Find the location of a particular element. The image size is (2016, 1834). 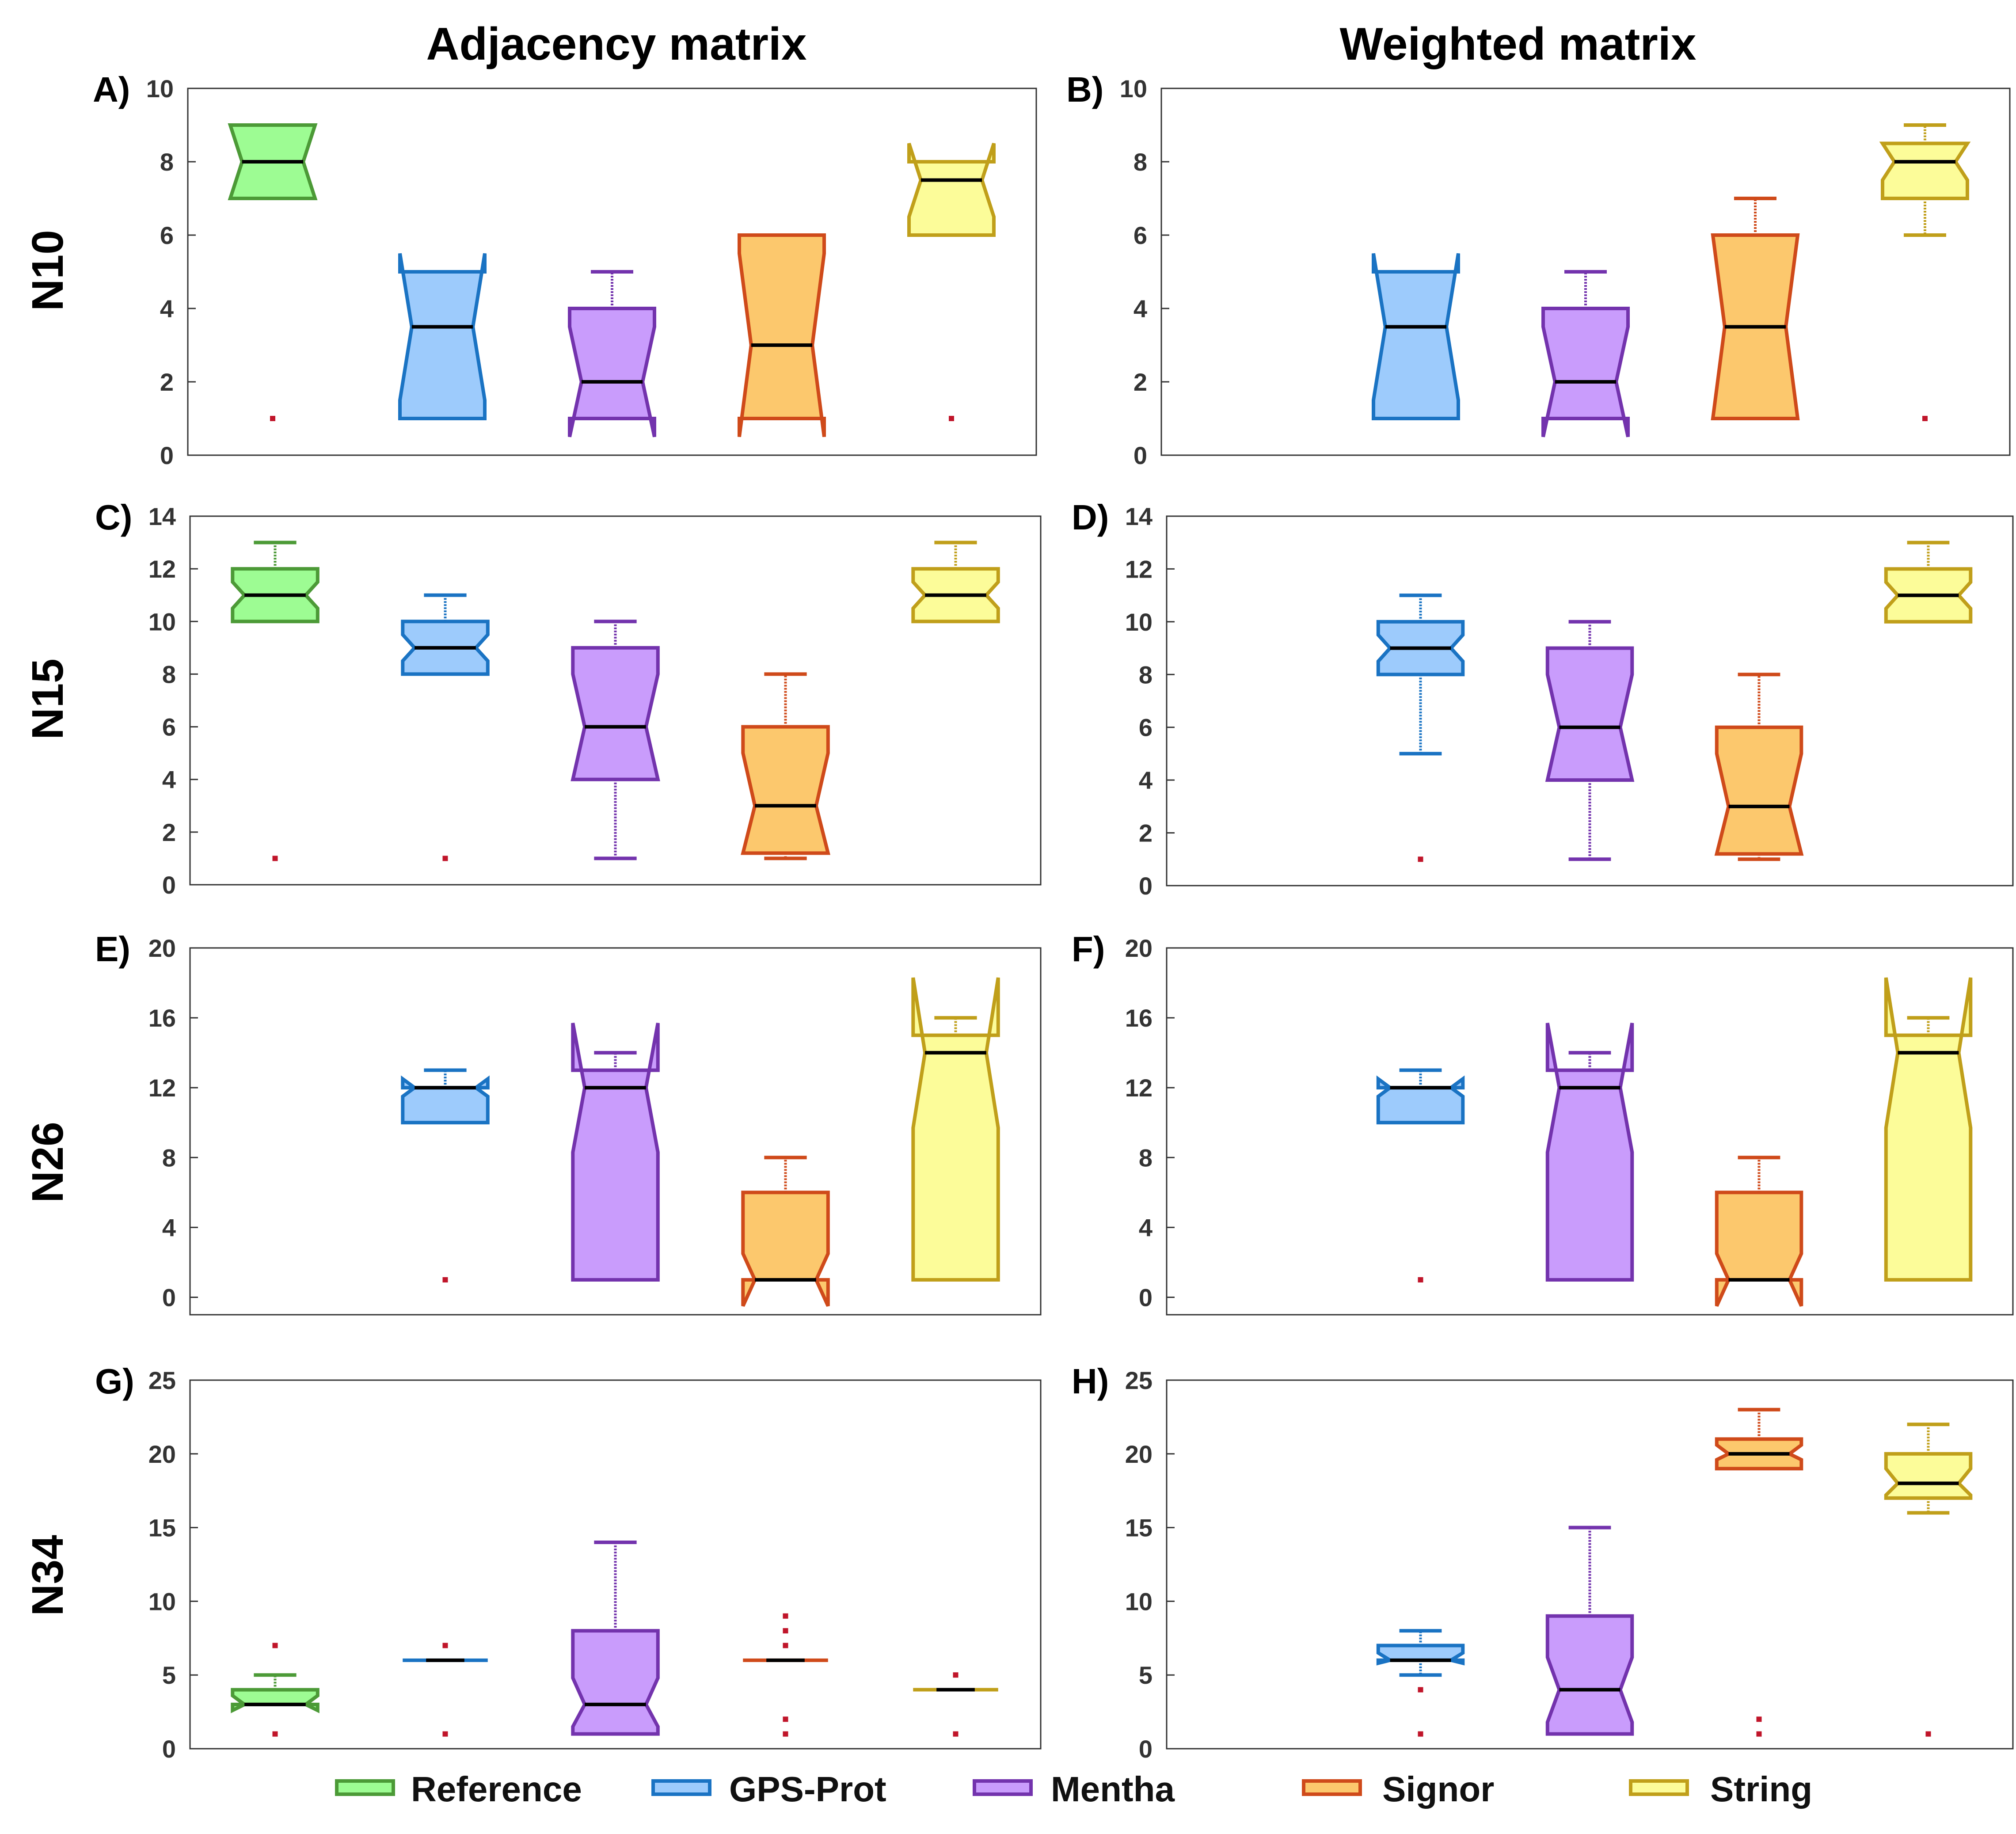

panel-label: E) is located at coordinates (113, 949).